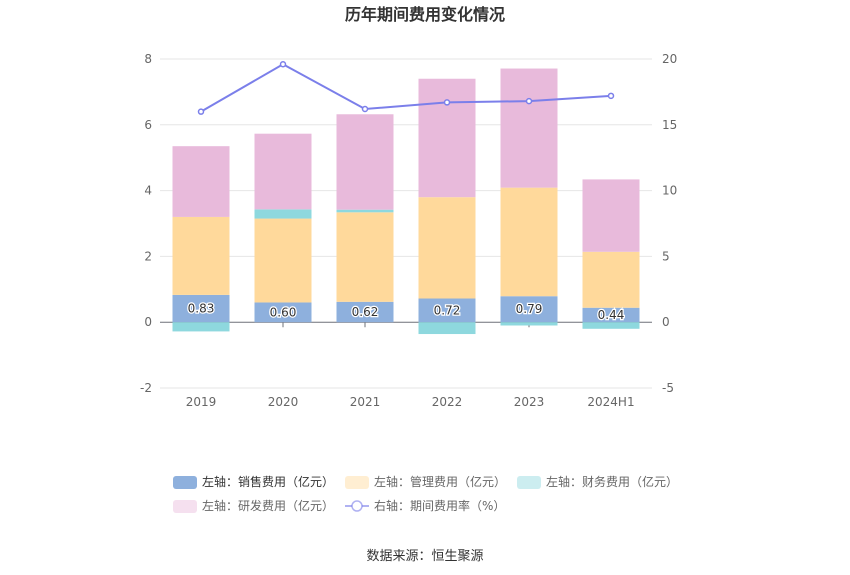 This screenshot has height=575, width=850. I want to click on rate-line-path, so click(406, 88).